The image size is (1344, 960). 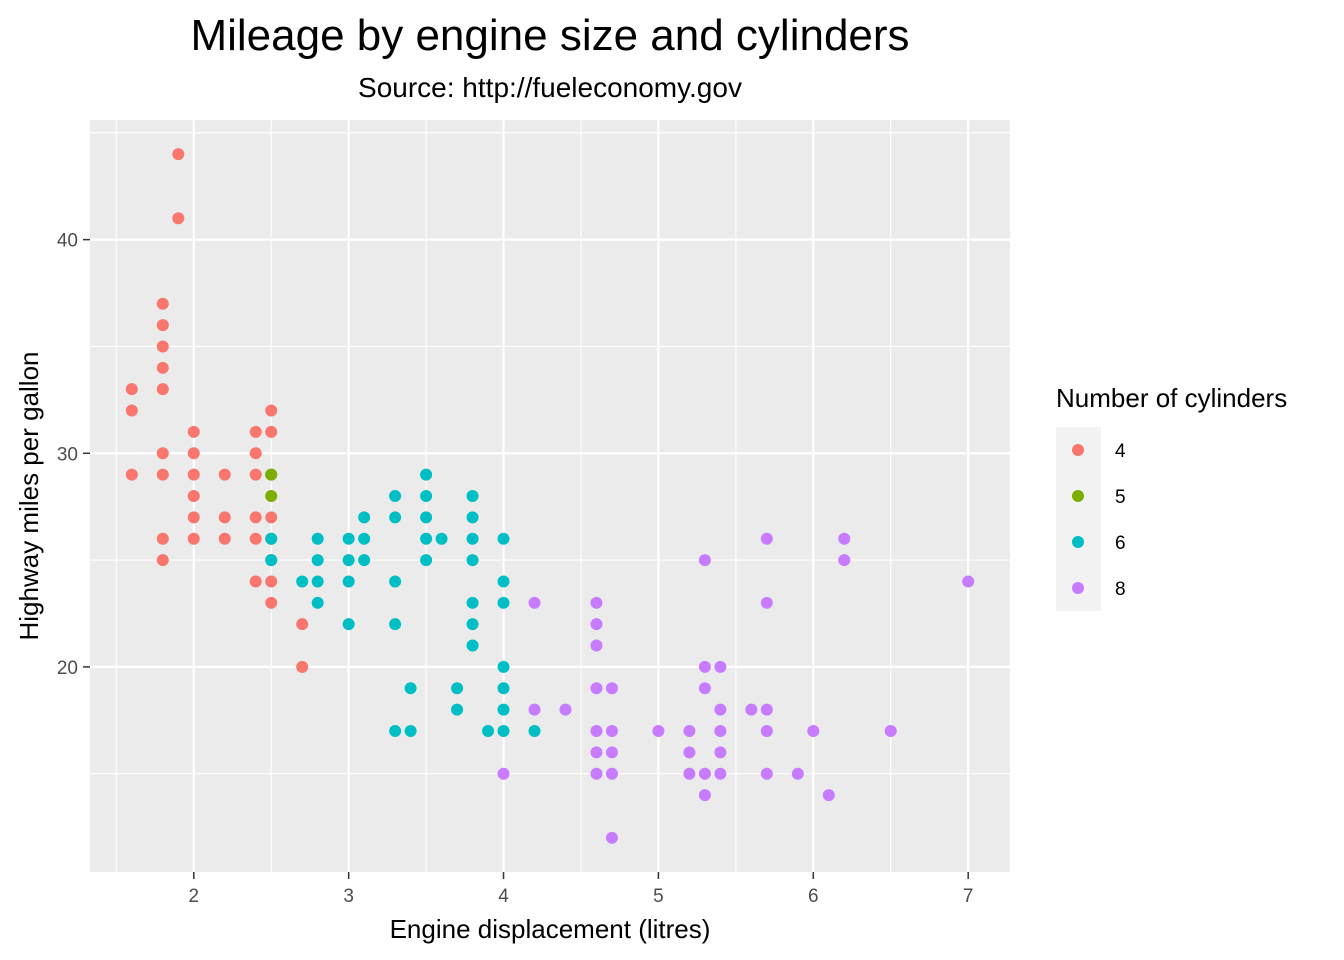 I want to click on chart-subtitle: Source: http://fueleconomy.gov, so click(x=550, y=87).